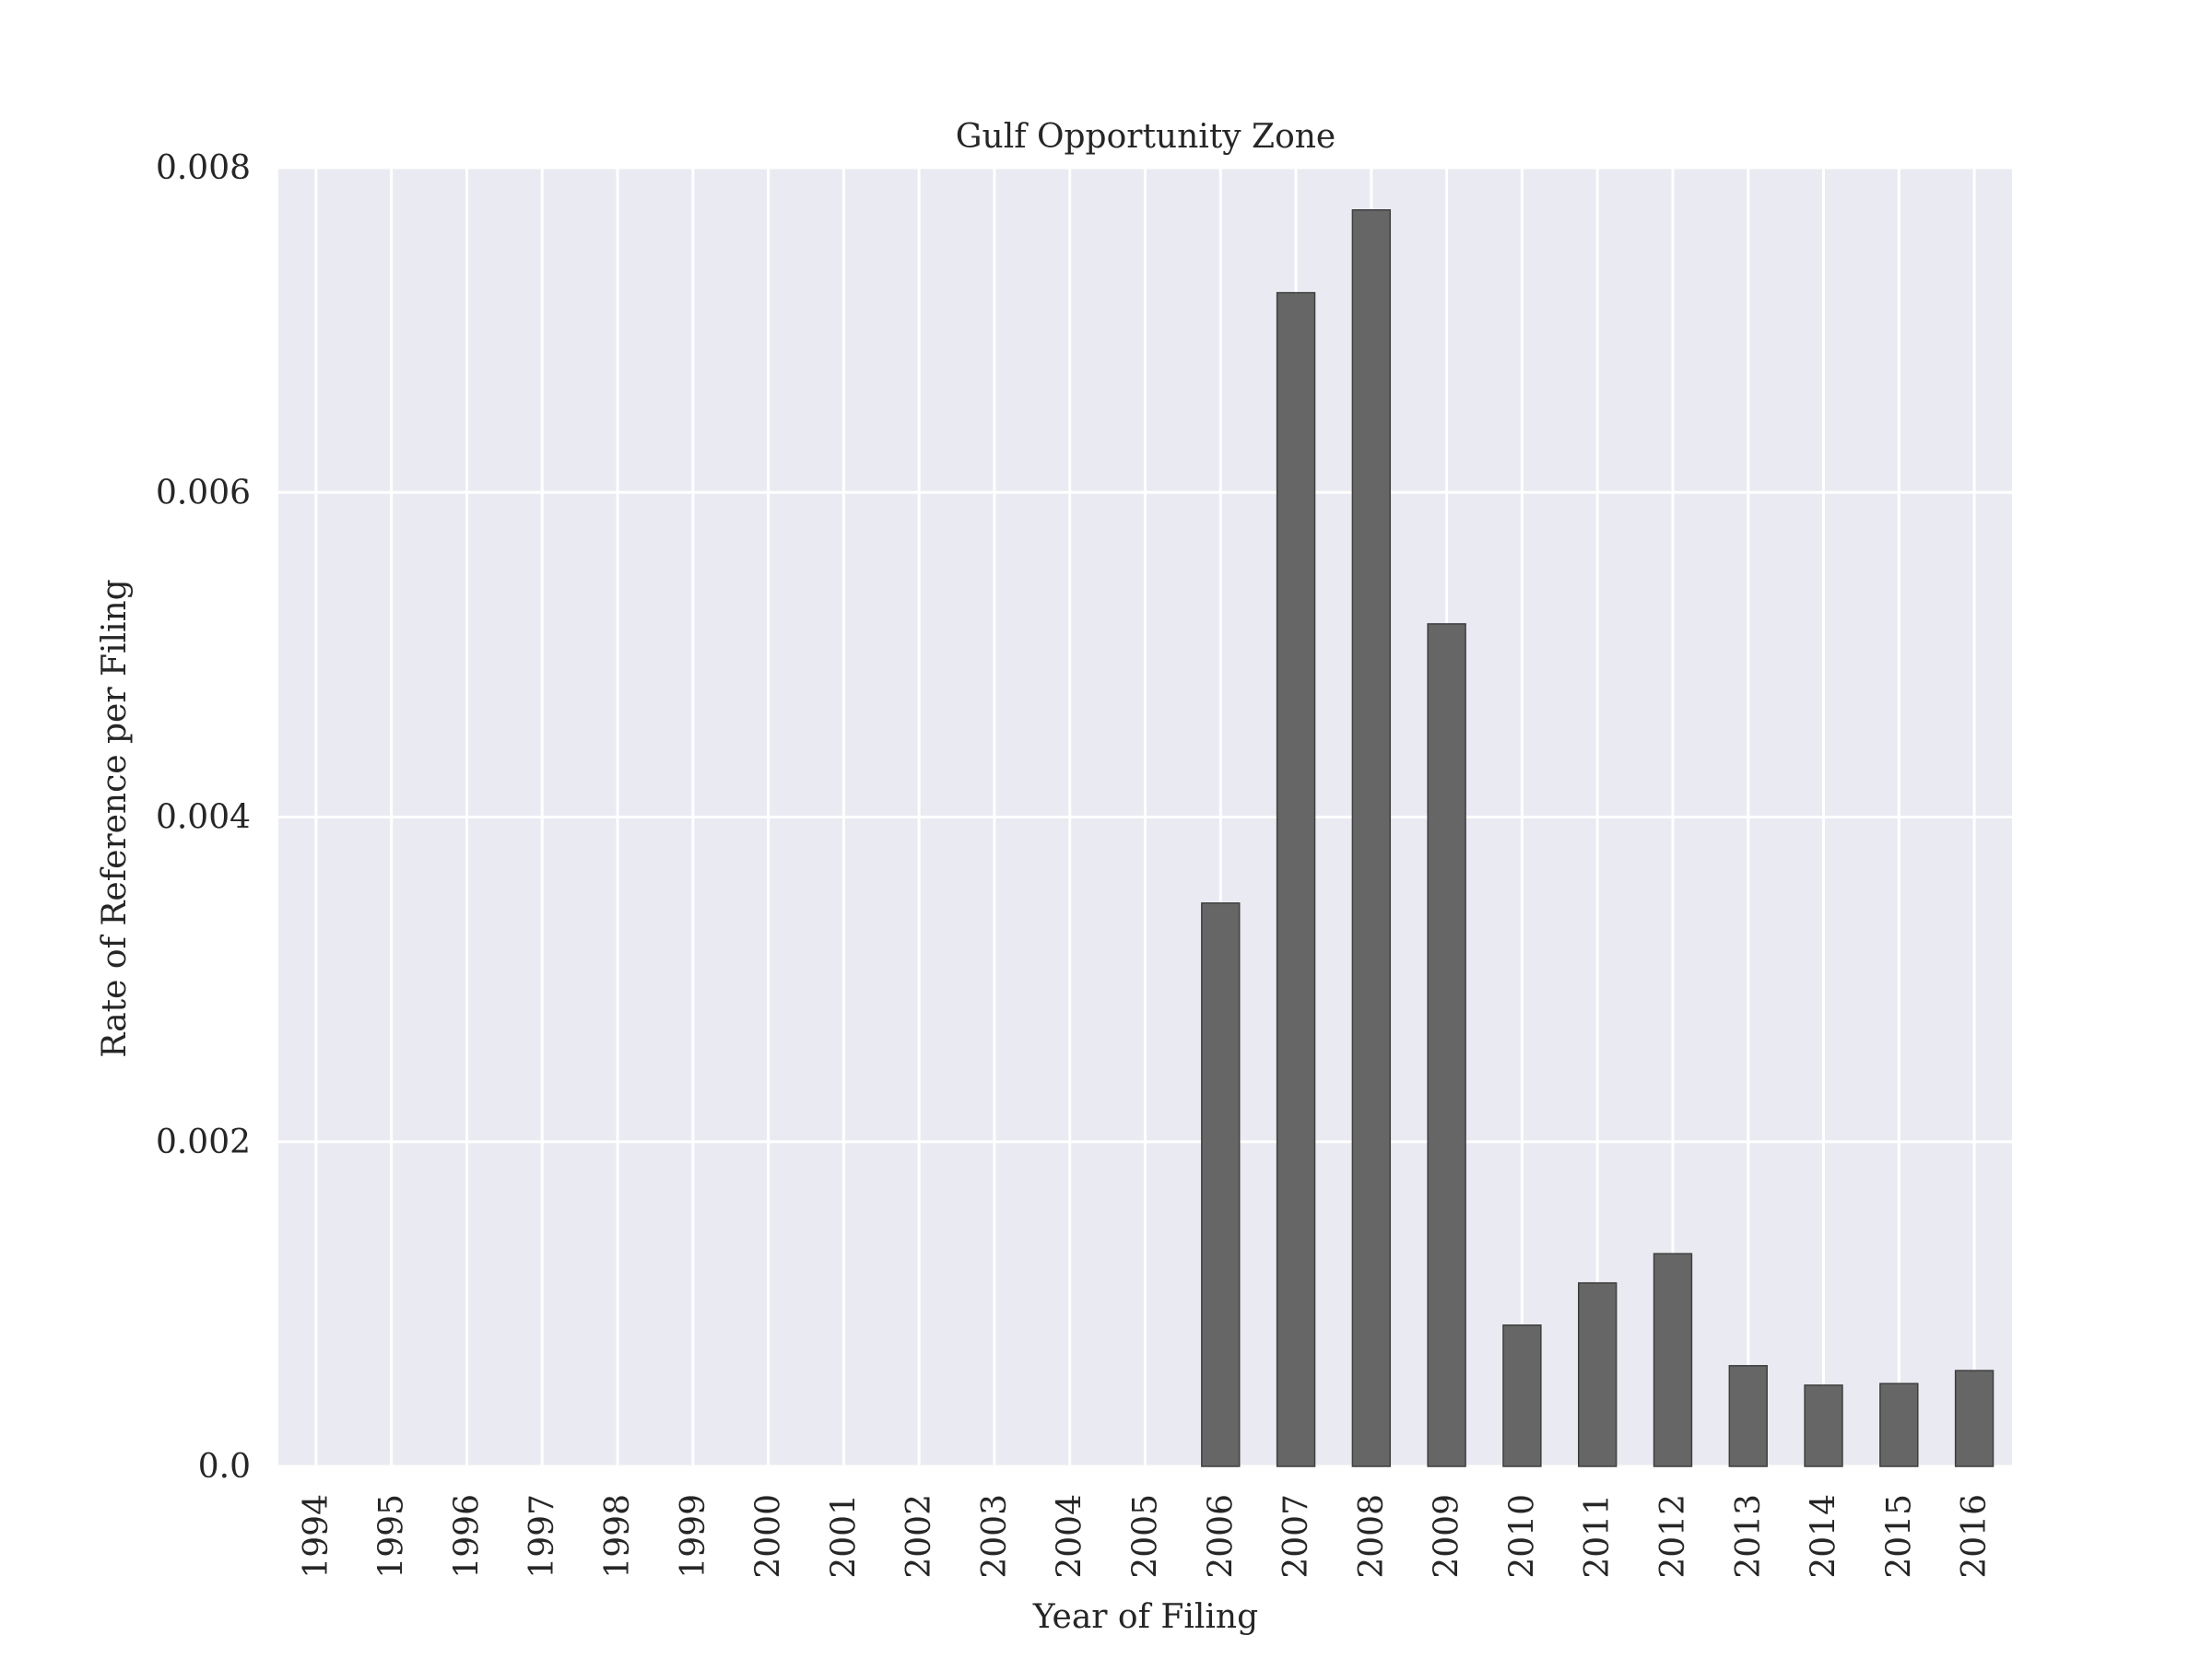  Describe the element at coordinates (1522, 1536) in the screenshot. I see `x-tick-label: 2010` at that location.